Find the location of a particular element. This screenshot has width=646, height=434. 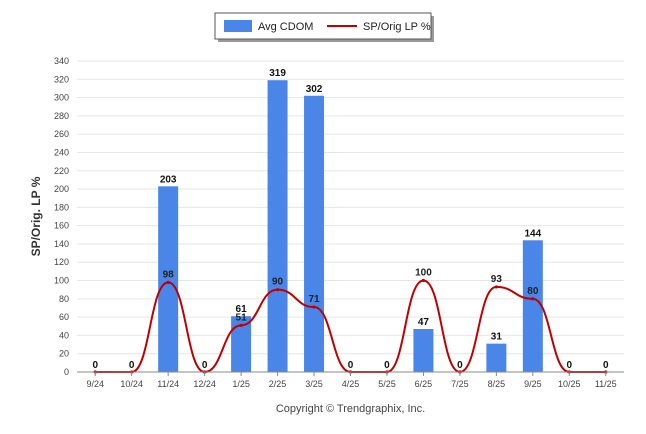

y-tick-label: 300 is located at coordinates (61, 98).